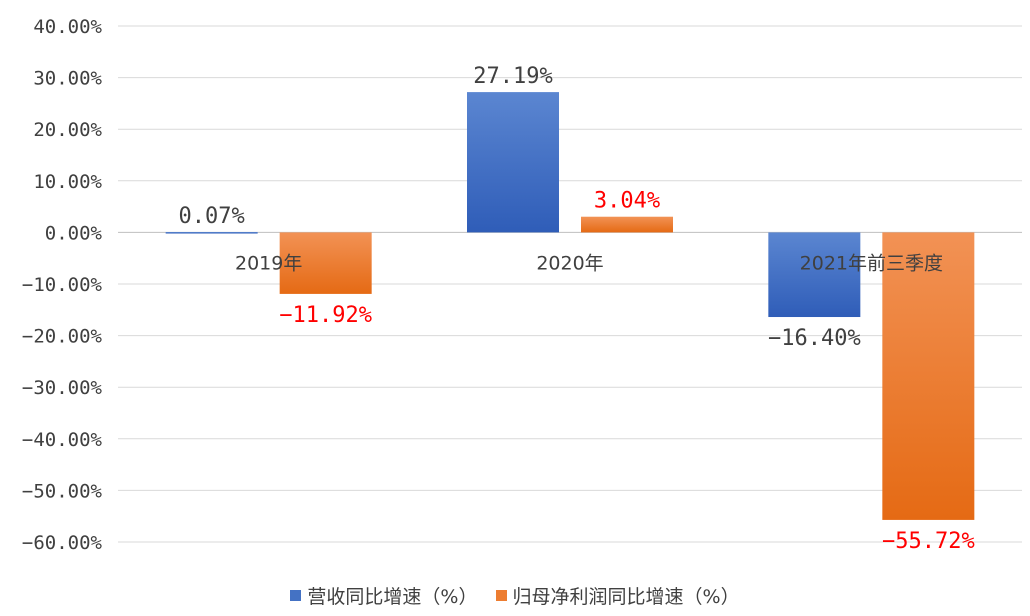  I want to click on legend: 营收同比增速（%） 归母净利润同比增速（%）, so click(515, 595).